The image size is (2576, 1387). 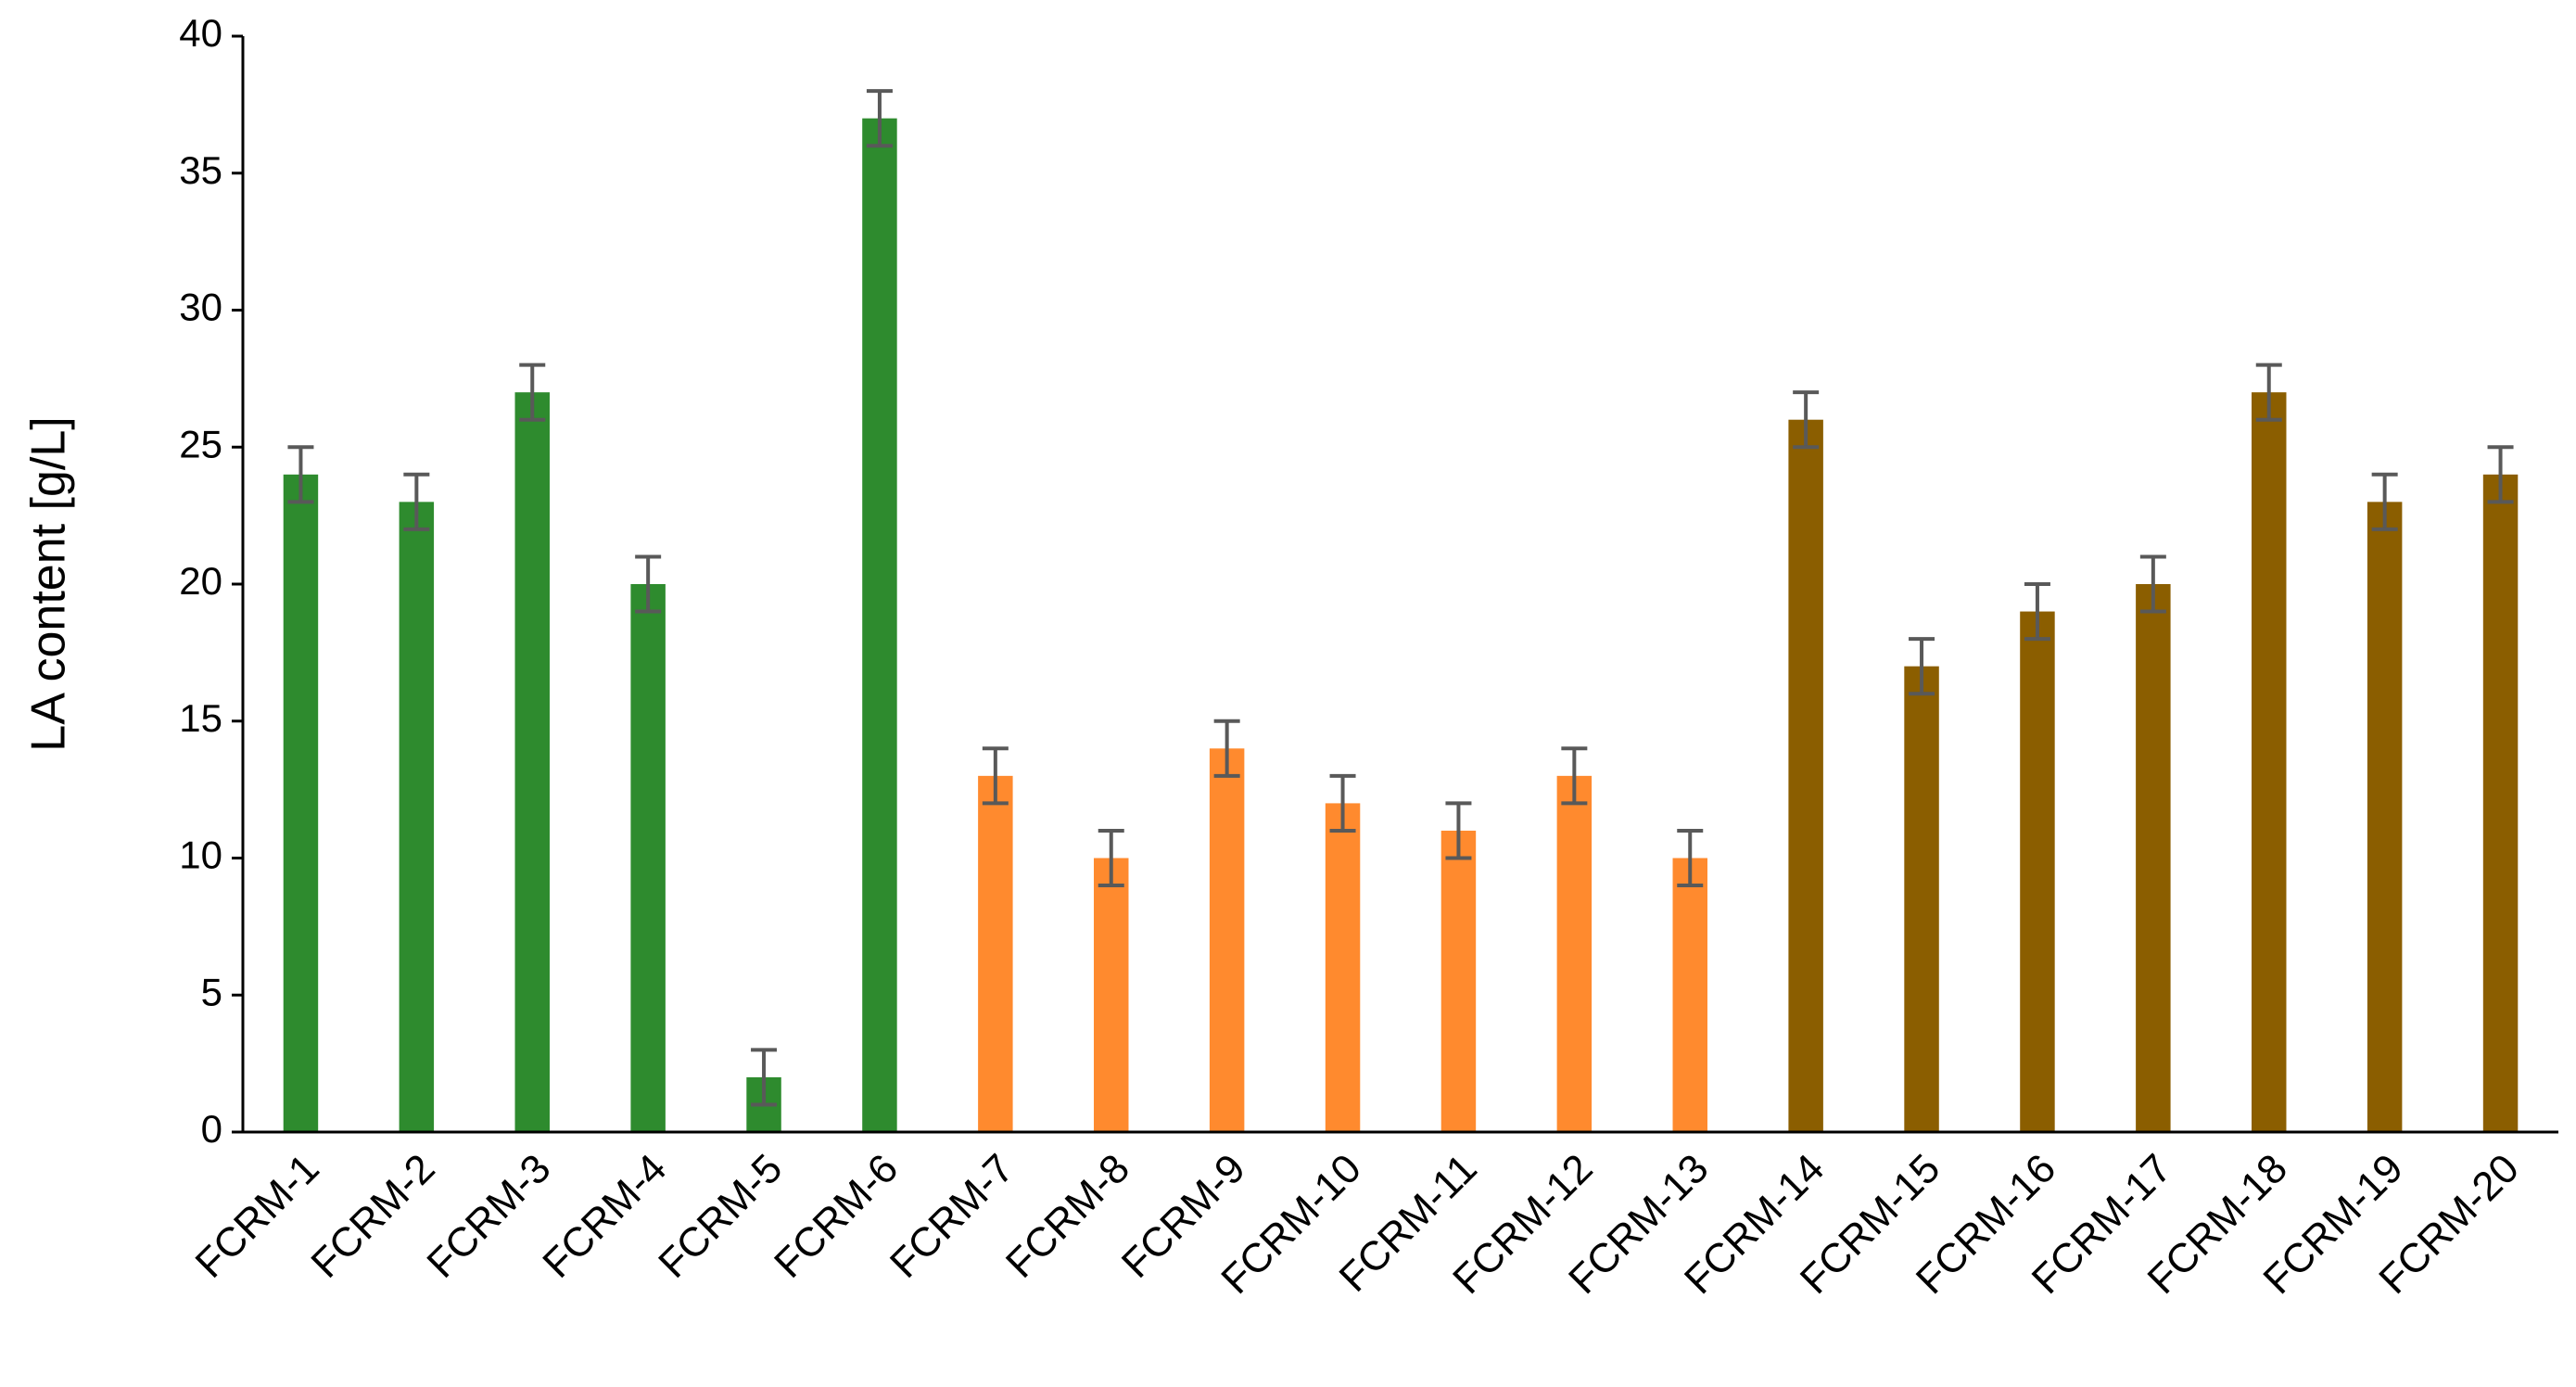 I want to click on y-tick-label: 40, so click(x=200, y=33).